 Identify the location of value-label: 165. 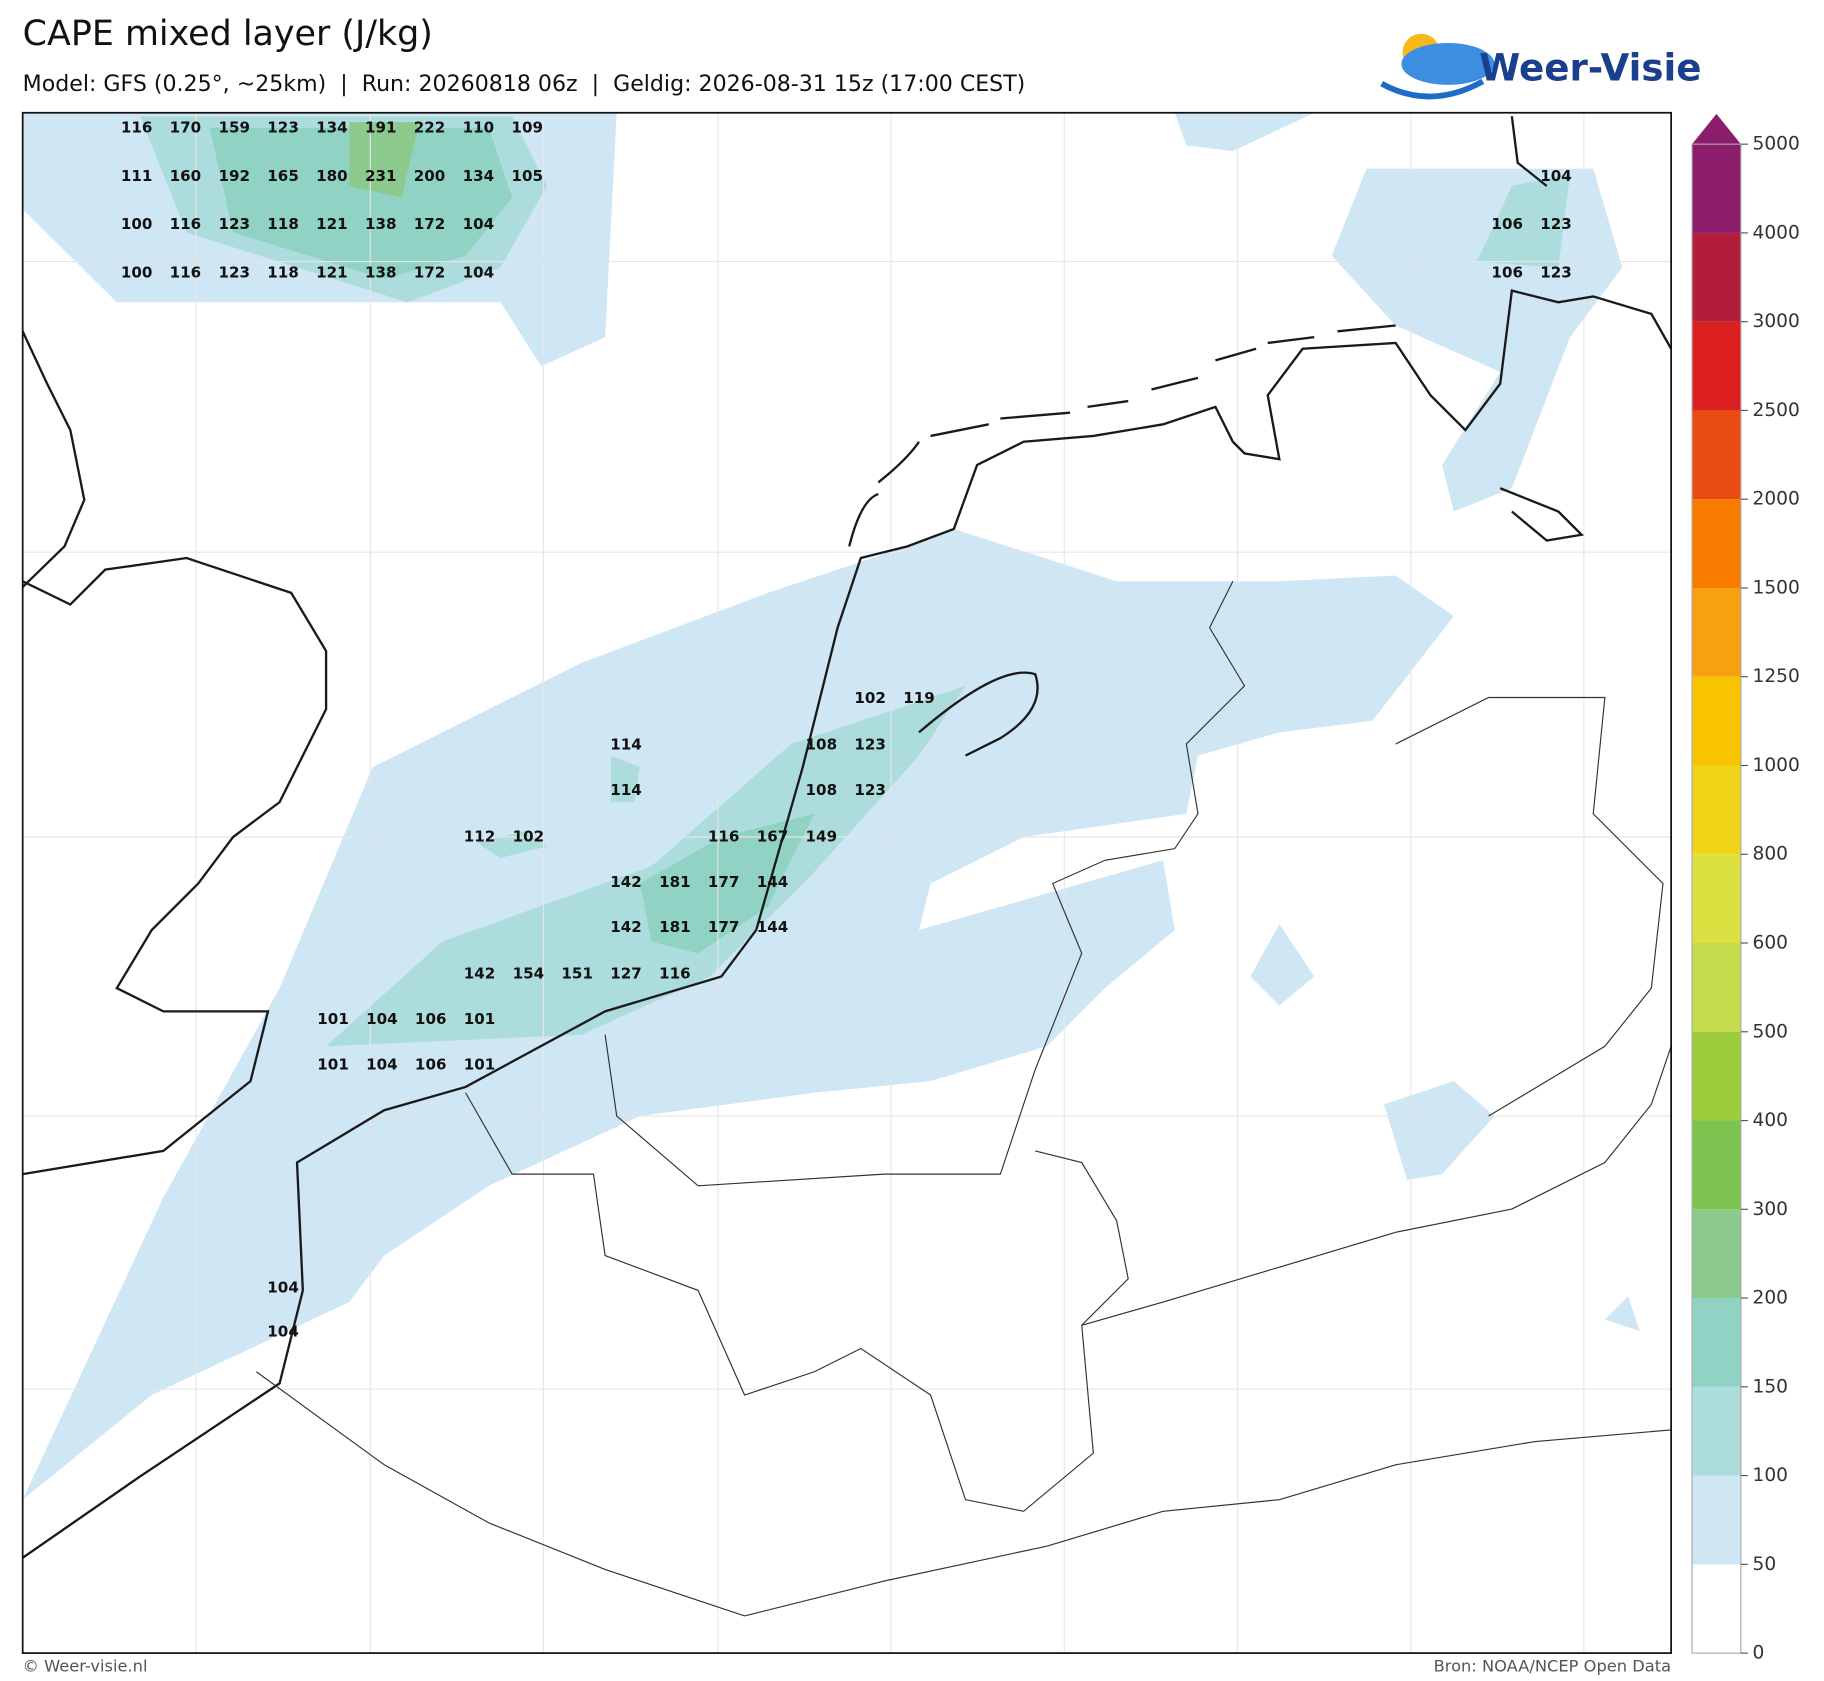
(283, 176).